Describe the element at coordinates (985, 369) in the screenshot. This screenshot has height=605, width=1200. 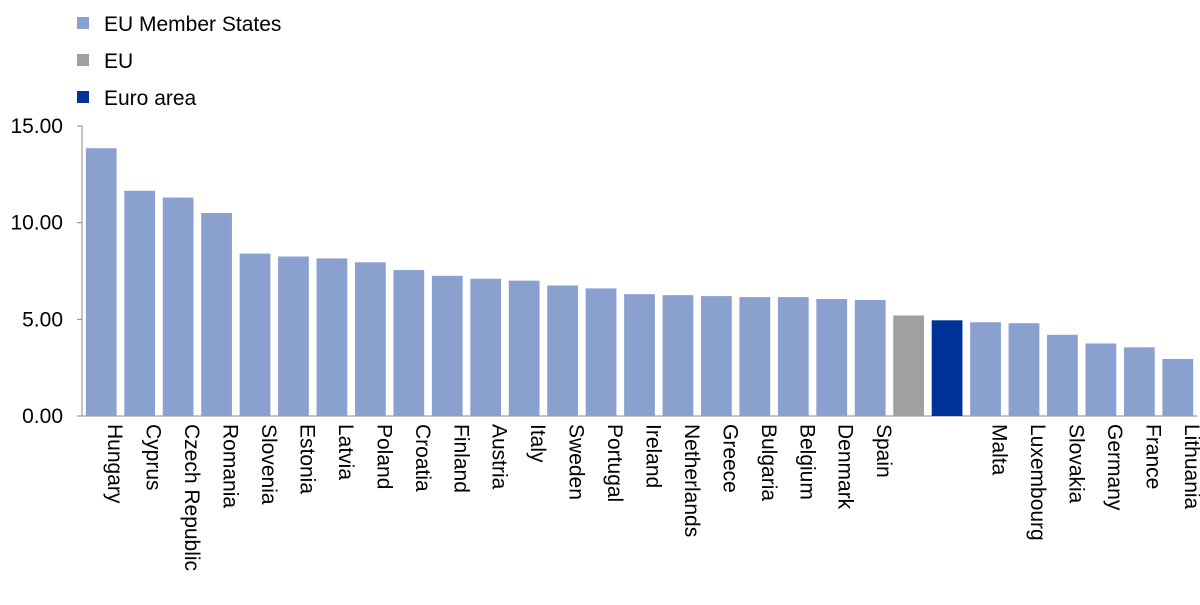
I see `bar-malta` at that location.